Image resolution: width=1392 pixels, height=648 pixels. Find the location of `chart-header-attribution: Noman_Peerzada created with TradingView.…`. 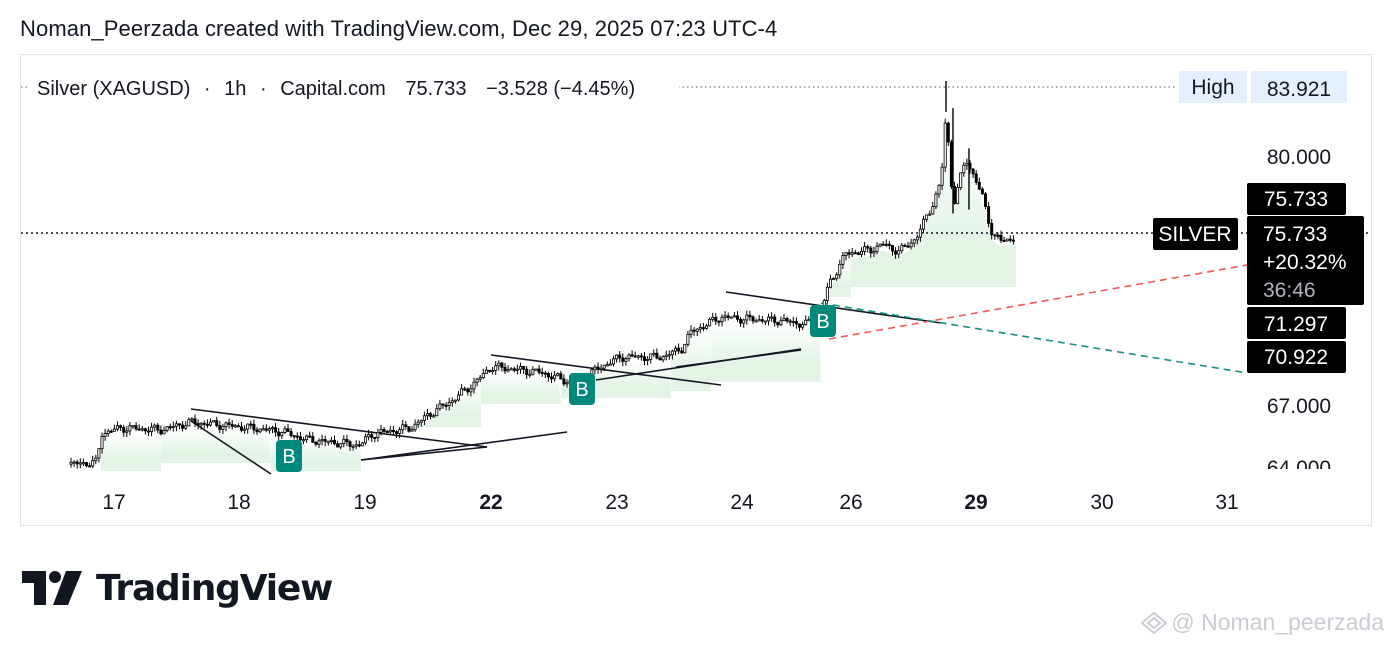

chart-header-attribution: Noman_Peerzada created with TradingView.… is located at coordinates (399, 28).